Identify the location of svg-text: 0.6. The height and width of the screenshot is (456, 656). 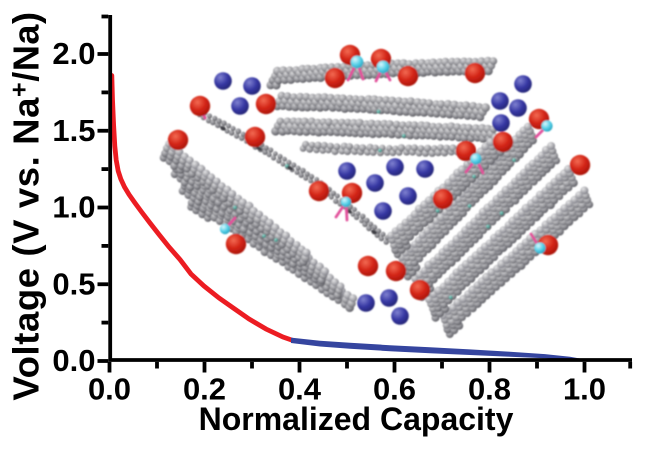
(394, 389).